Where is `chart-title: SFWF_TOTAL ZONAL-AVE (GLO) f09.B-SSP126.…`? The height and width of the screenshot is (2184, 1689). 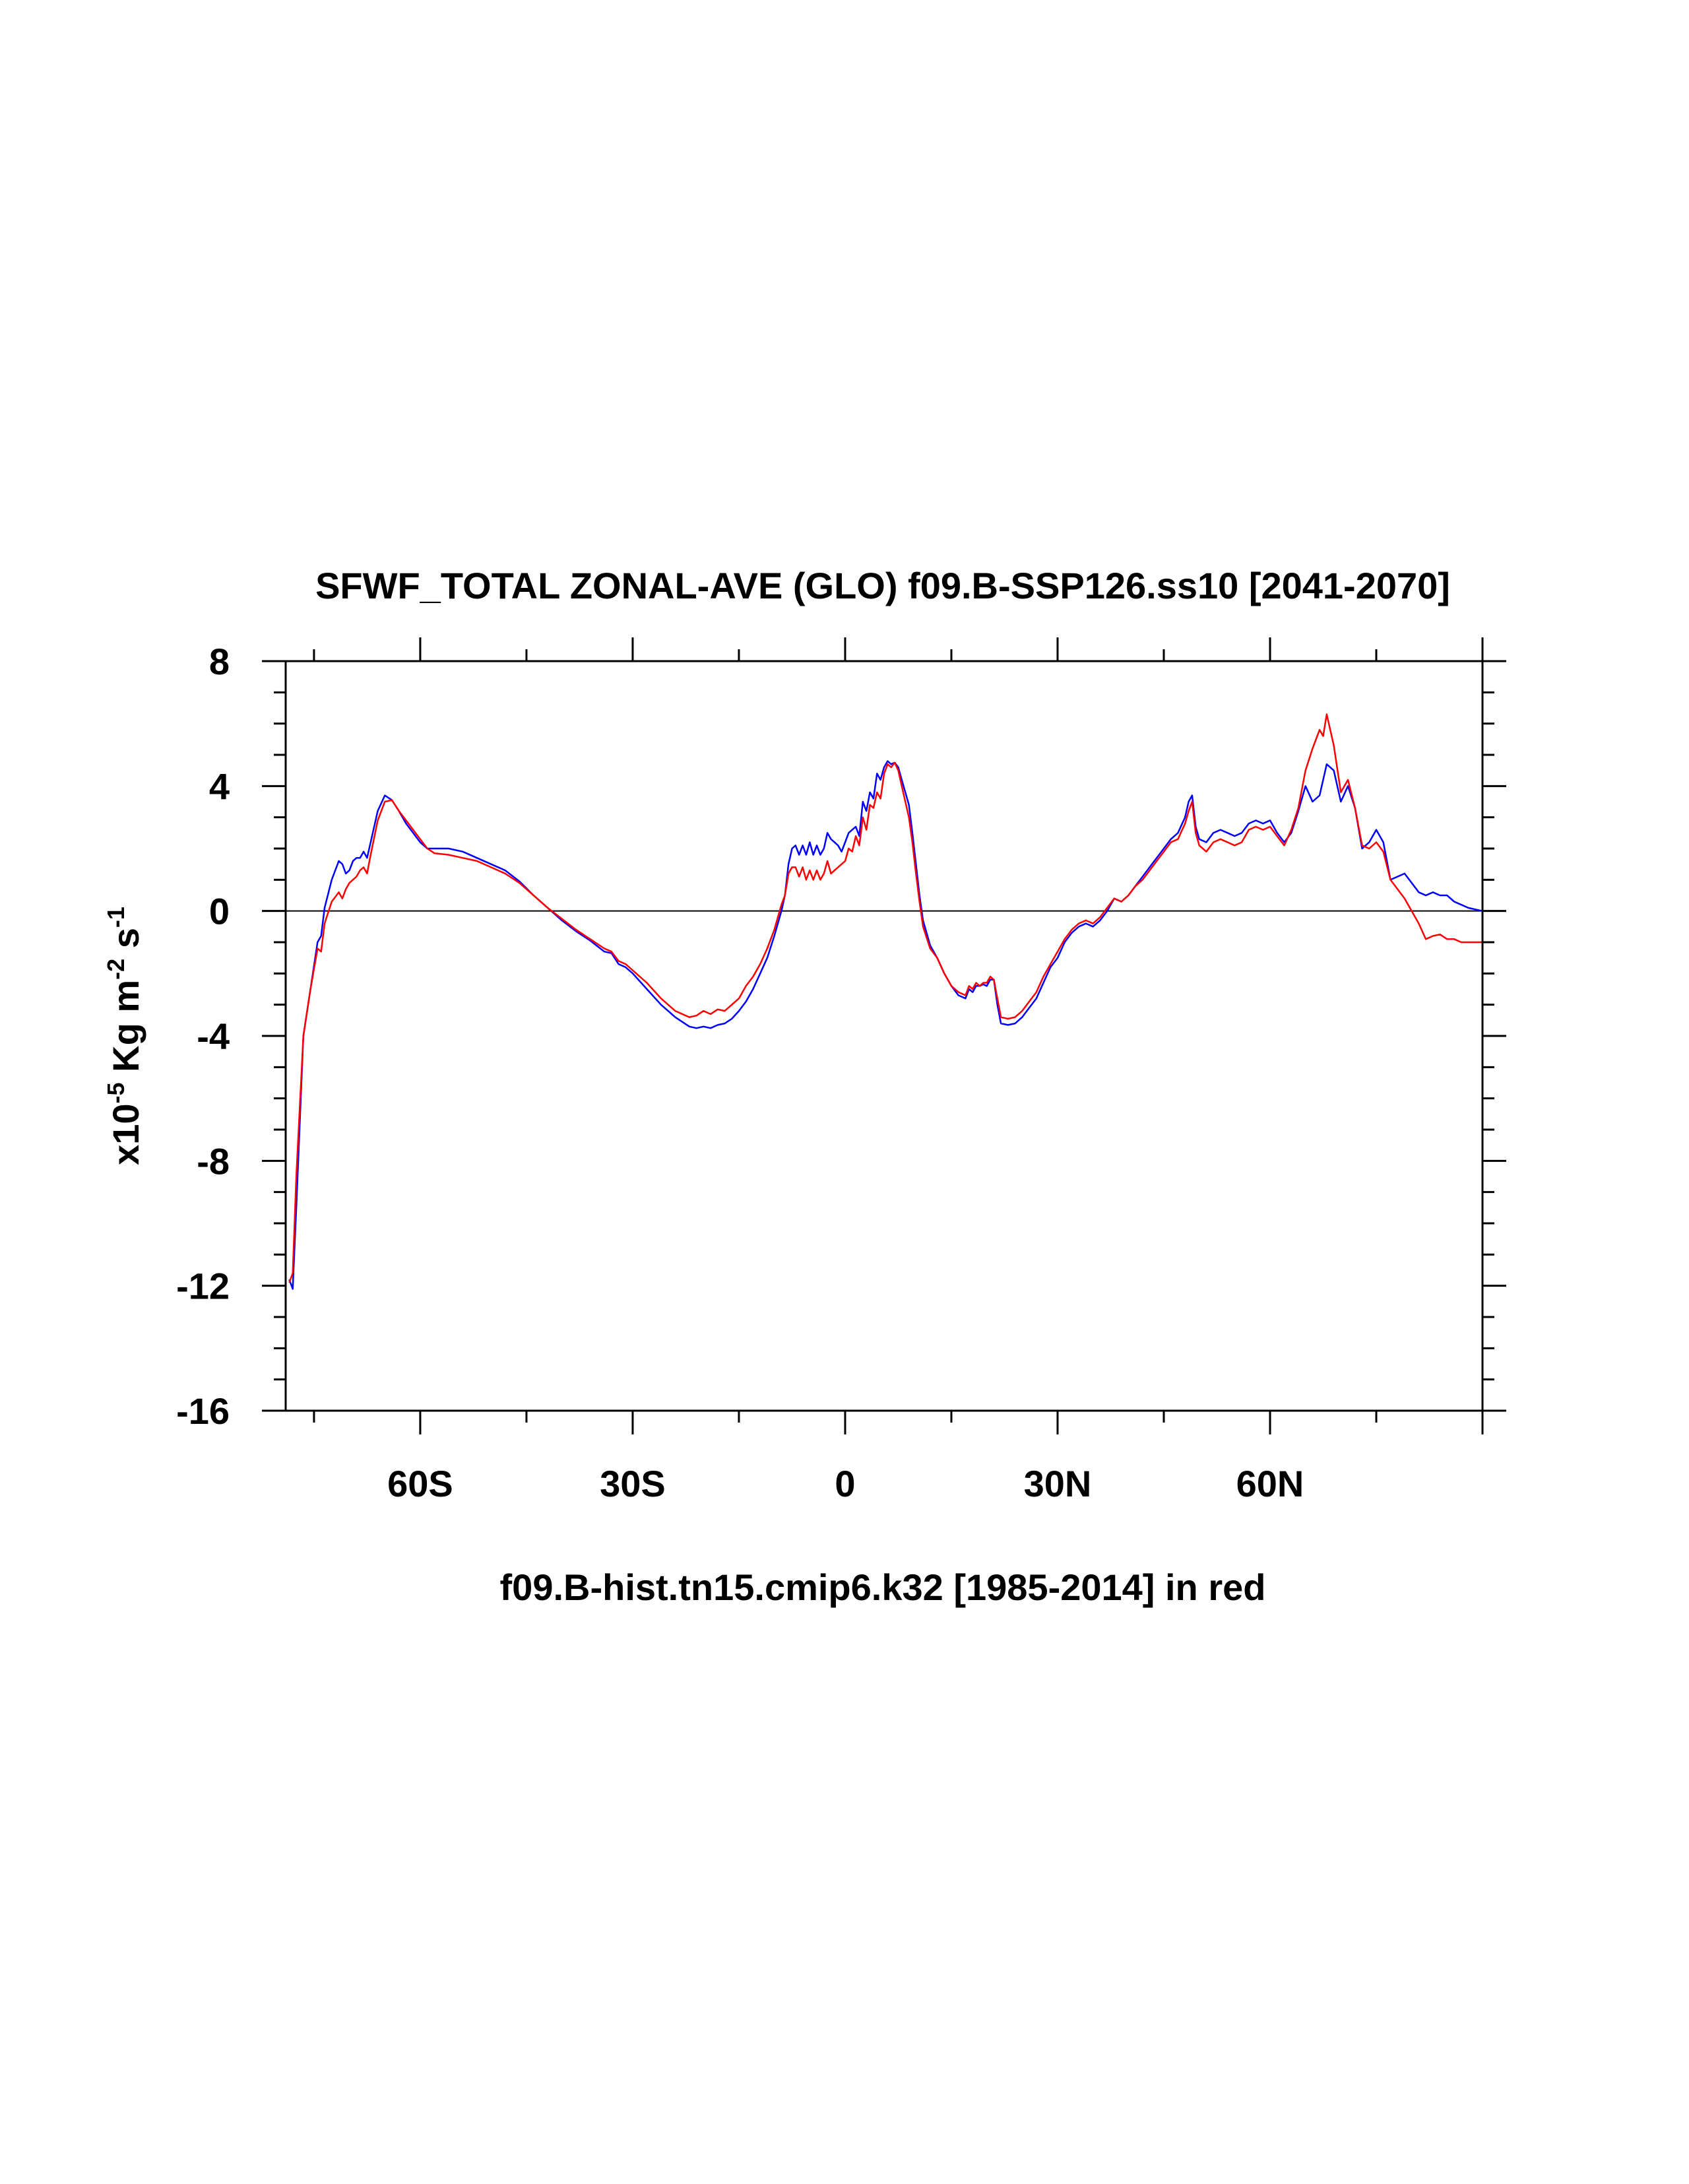
chart-title: SFWF_TOTAL ZONAL-AVE (GLO) f09.B-SSP126.… is located at coordinates (882, 585).